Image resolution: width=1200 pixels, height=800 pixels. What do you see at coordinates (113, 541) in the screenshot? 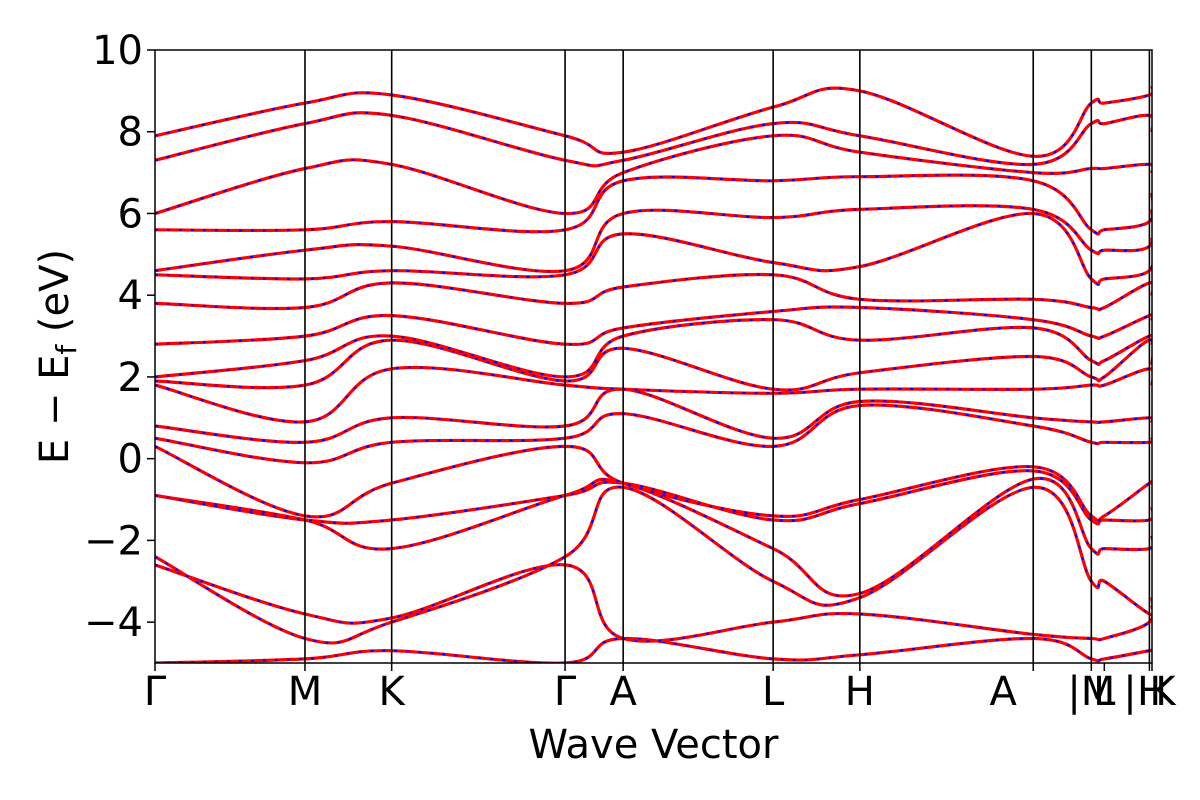
I see `y-tick-label: −2` at bounding box center [113, 541].